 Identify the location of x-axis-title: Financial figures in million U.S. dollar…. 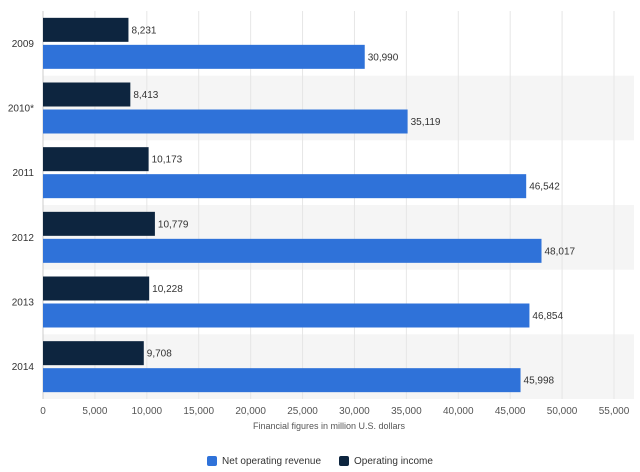
(329, 426).